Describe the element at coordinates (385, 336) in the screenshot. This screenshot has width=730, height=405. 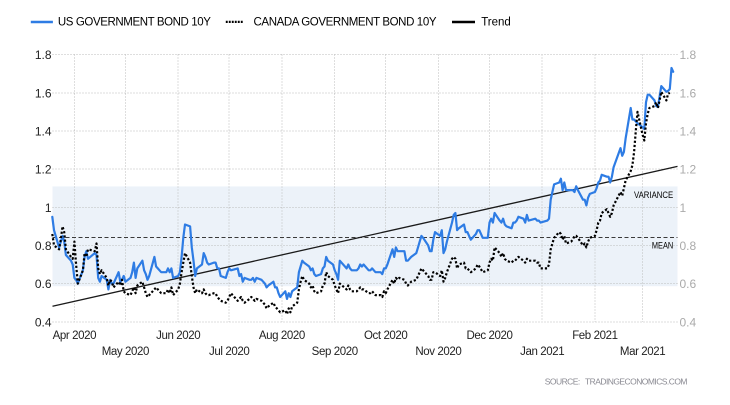
I see `svg-text: Oct 2020` at that location.